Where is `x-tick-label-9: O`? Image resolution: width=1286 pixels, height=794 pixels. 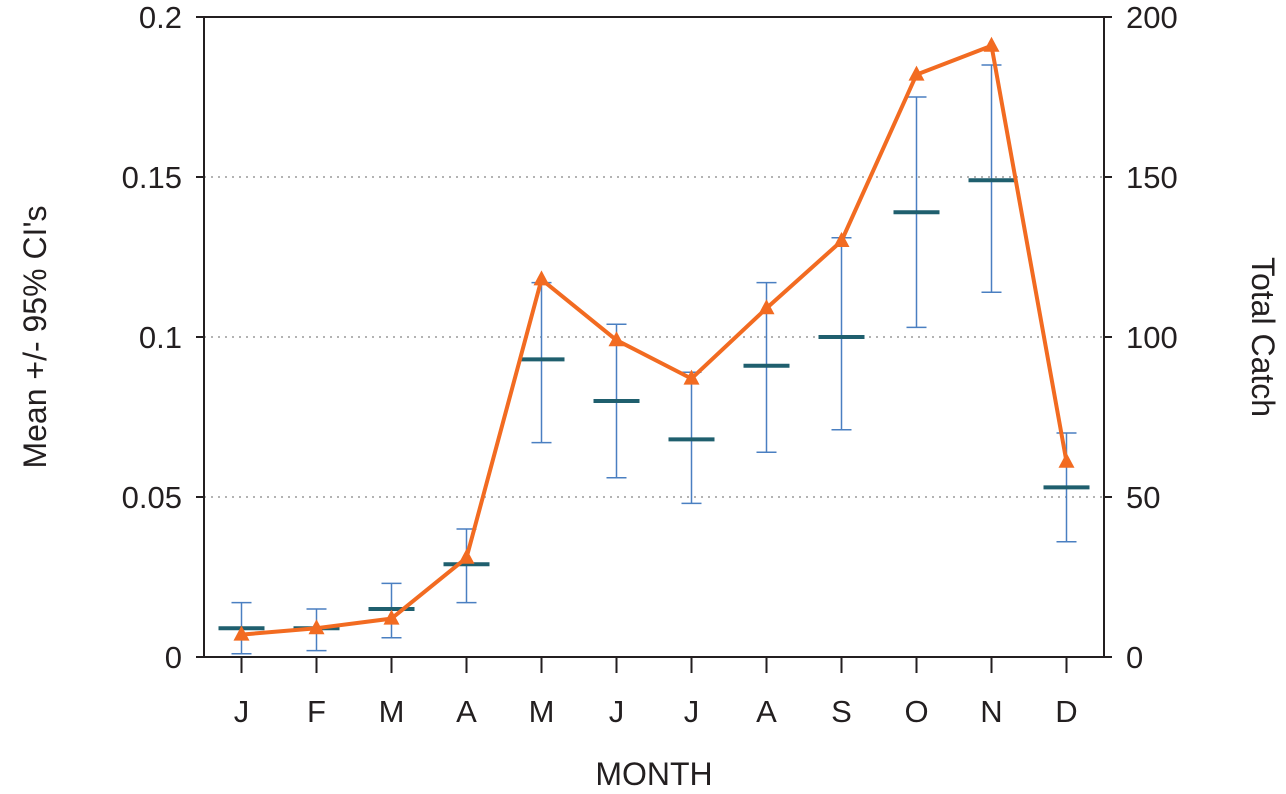
x-tick-label-9: O is located at coordinates (916, 711).